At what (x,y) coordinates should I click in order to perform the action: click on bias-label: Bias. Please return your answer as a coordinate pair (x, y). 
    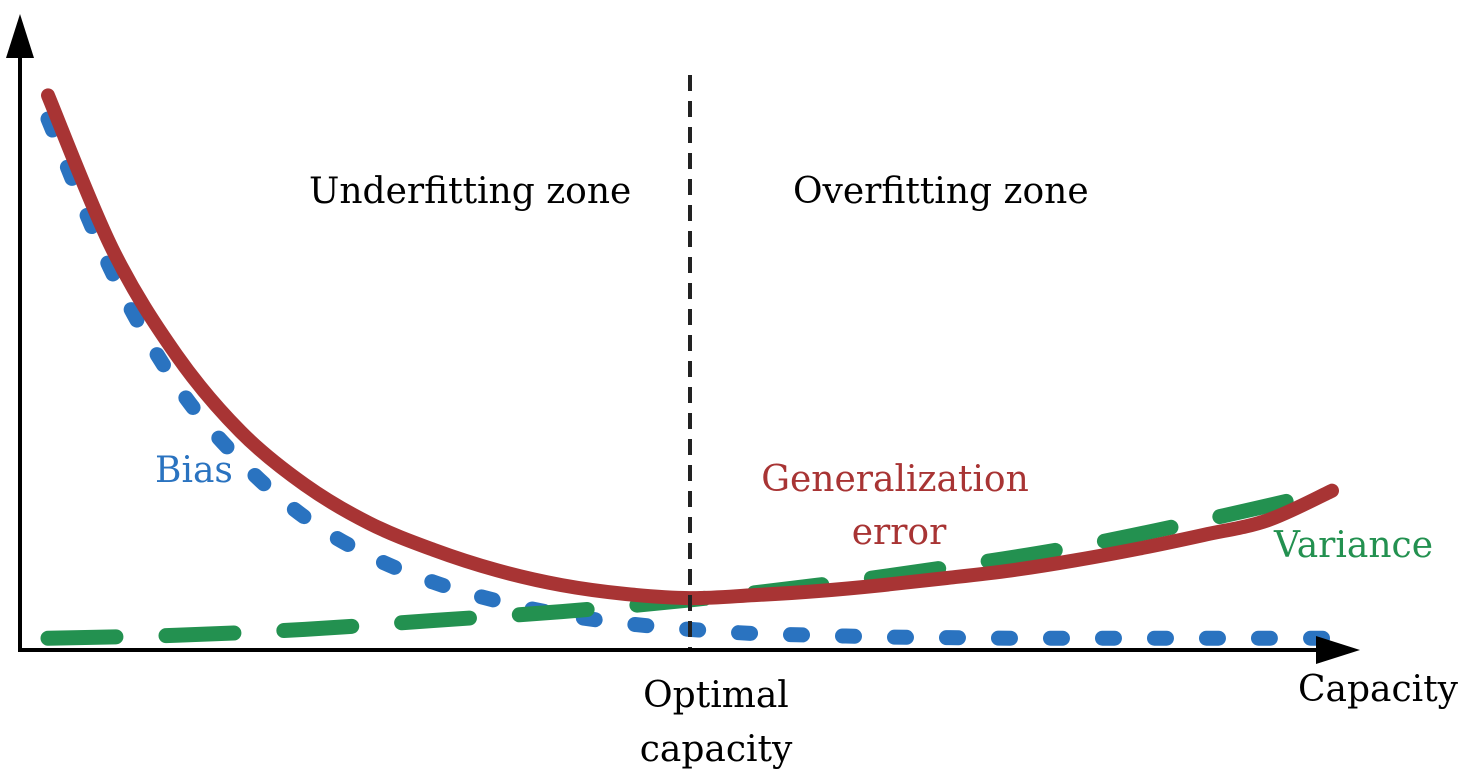
    Looking at the image, I should click on (194, 470).